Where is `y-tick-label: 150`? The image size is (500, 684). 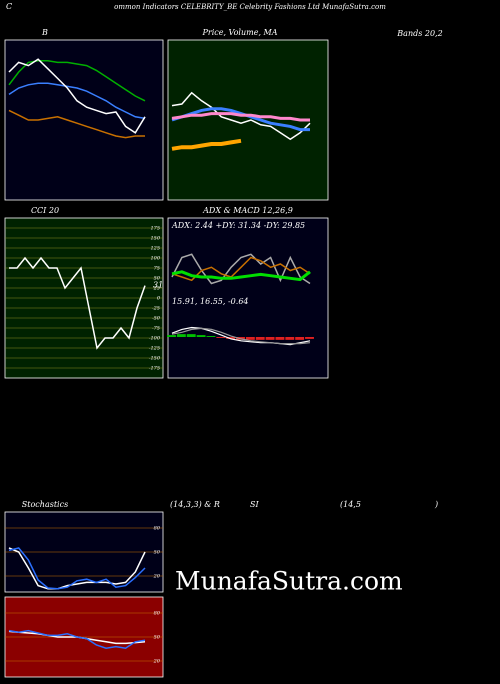 y-tick-label: 150 is located at coordinates (155, 239).